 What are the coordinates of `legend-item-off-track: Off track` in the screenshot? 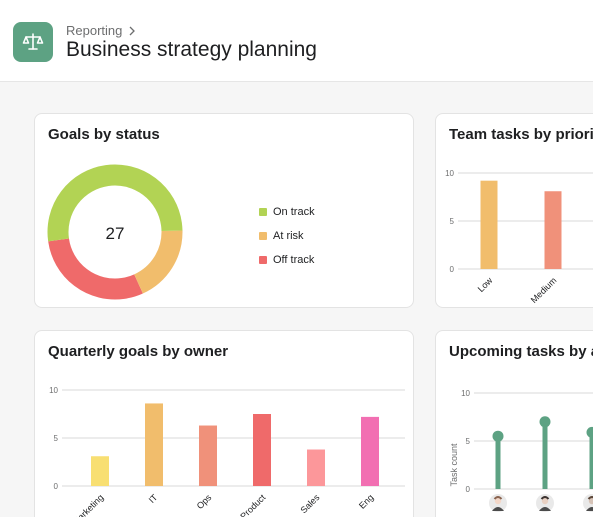 It's located at (287, 260).